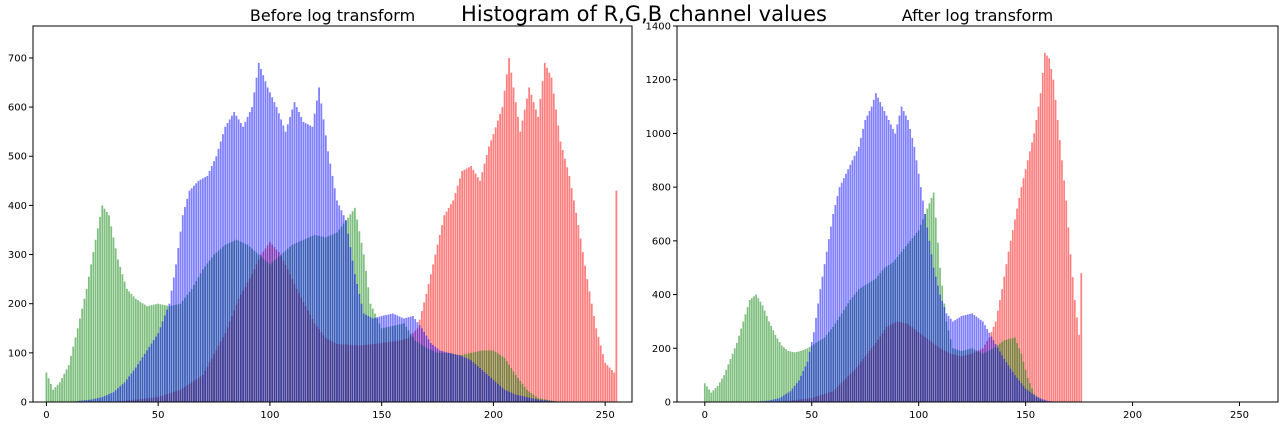  Describe the element at coordinates (668, 403) in the screenshot. I see `y-tick-label: 0` at that location.